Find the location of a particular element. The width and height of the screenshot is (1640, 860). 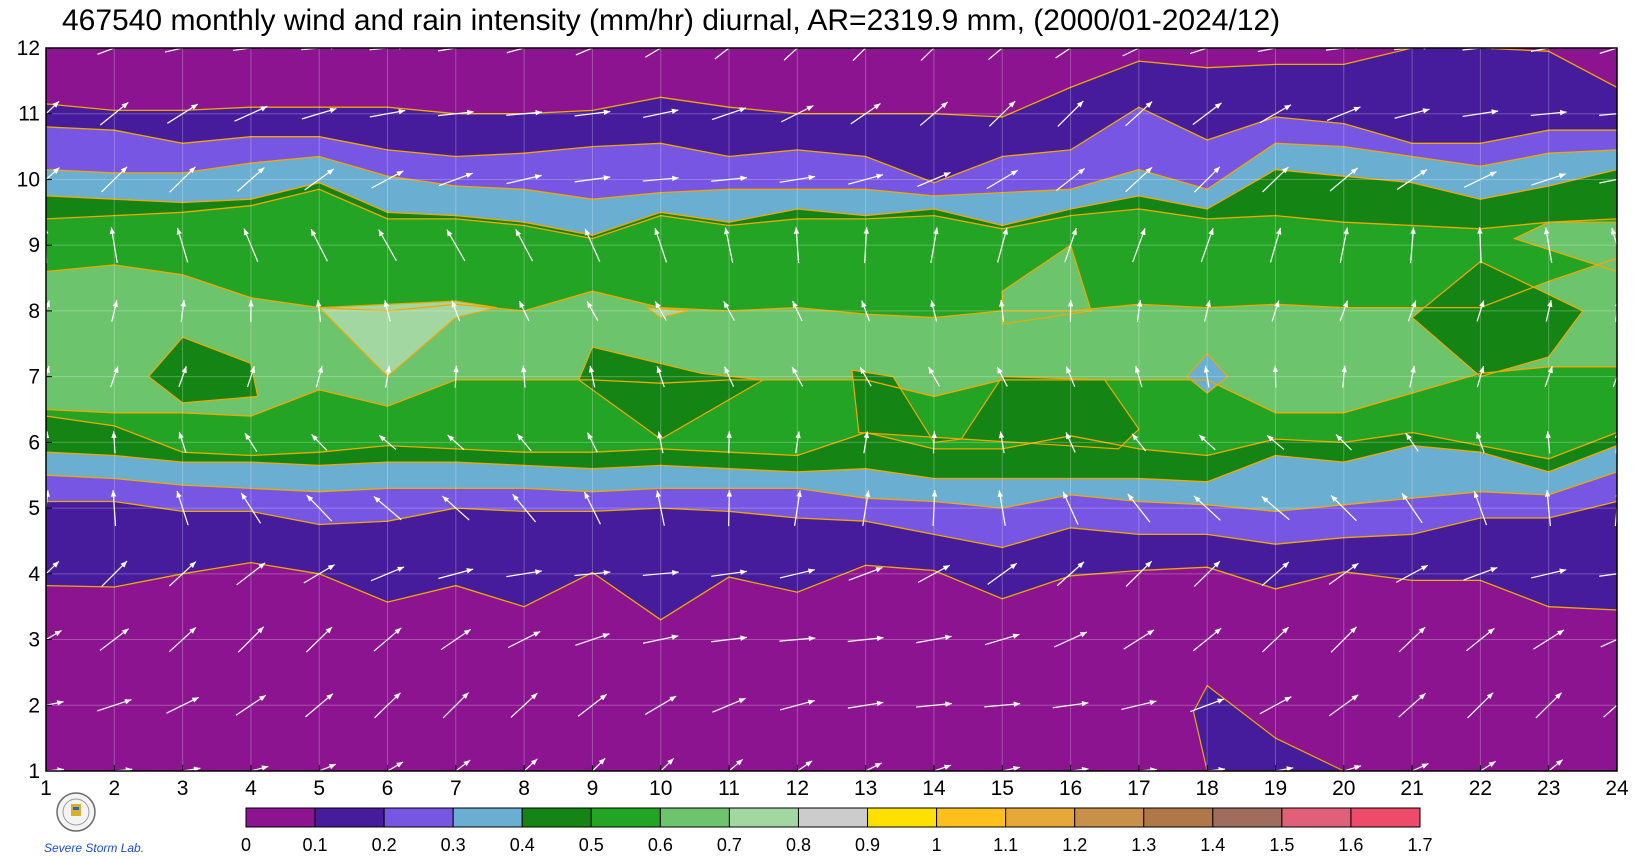

x-tick-label: 22 is located at coordinates (1480, 788).